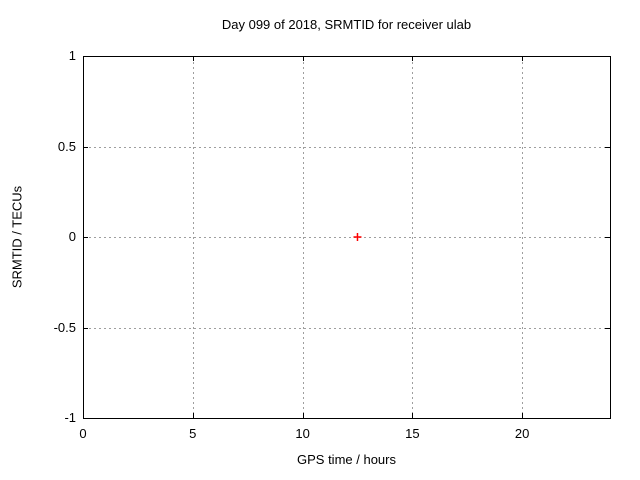  I want to click on x-axis-title: GPS time / hours, so click(346, 459).